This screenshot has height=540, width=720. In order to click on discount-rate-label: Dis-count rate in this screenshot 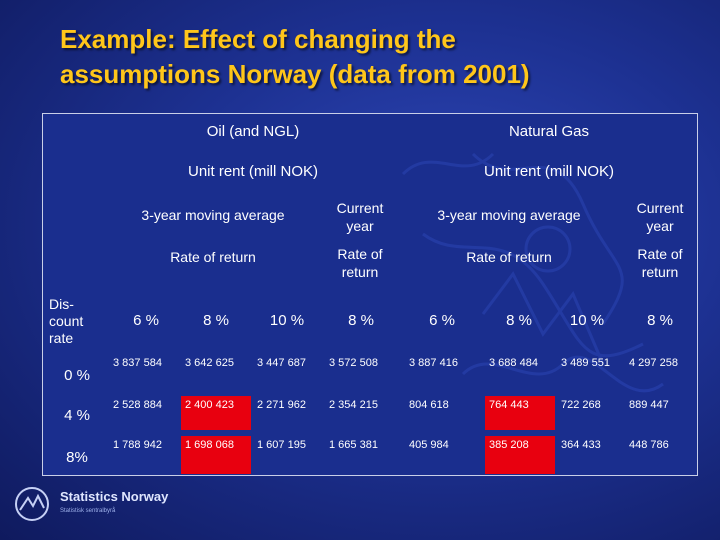, I will do `click(66, 320)`.